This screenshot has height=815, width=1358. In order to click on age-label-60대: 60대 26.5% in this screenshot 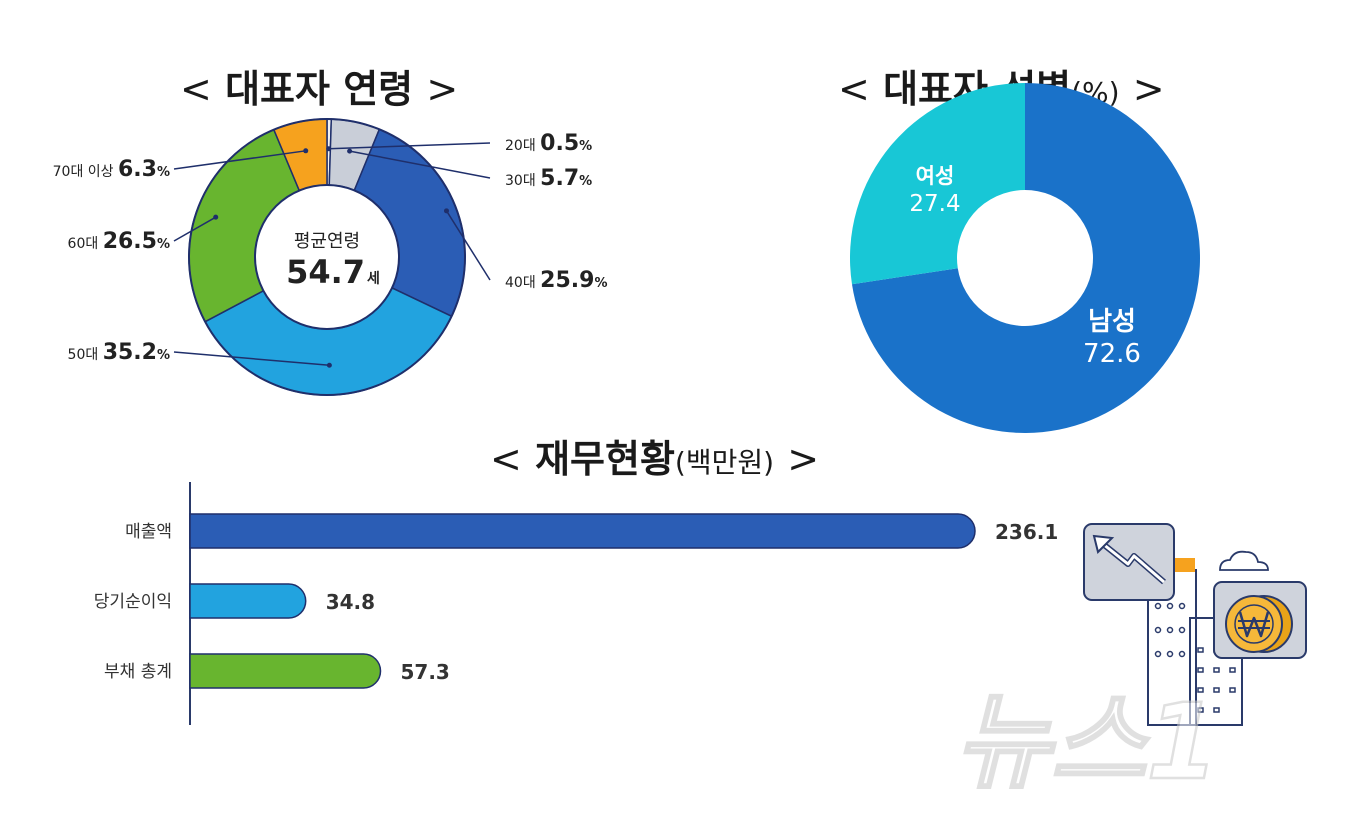, I will do `click(119, 241)`.